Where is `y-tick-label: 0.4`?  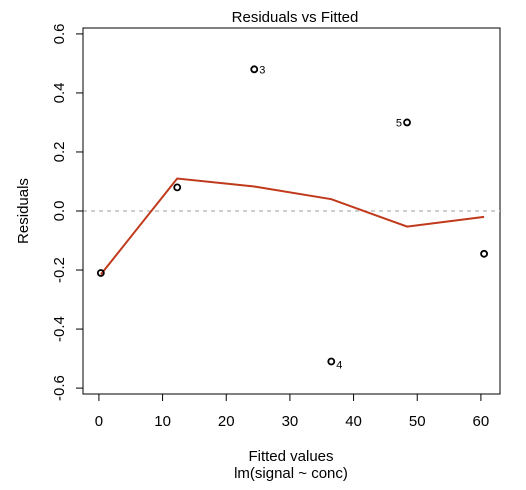
y-tick-label: 0.4 is located at coordinates (59, 93).